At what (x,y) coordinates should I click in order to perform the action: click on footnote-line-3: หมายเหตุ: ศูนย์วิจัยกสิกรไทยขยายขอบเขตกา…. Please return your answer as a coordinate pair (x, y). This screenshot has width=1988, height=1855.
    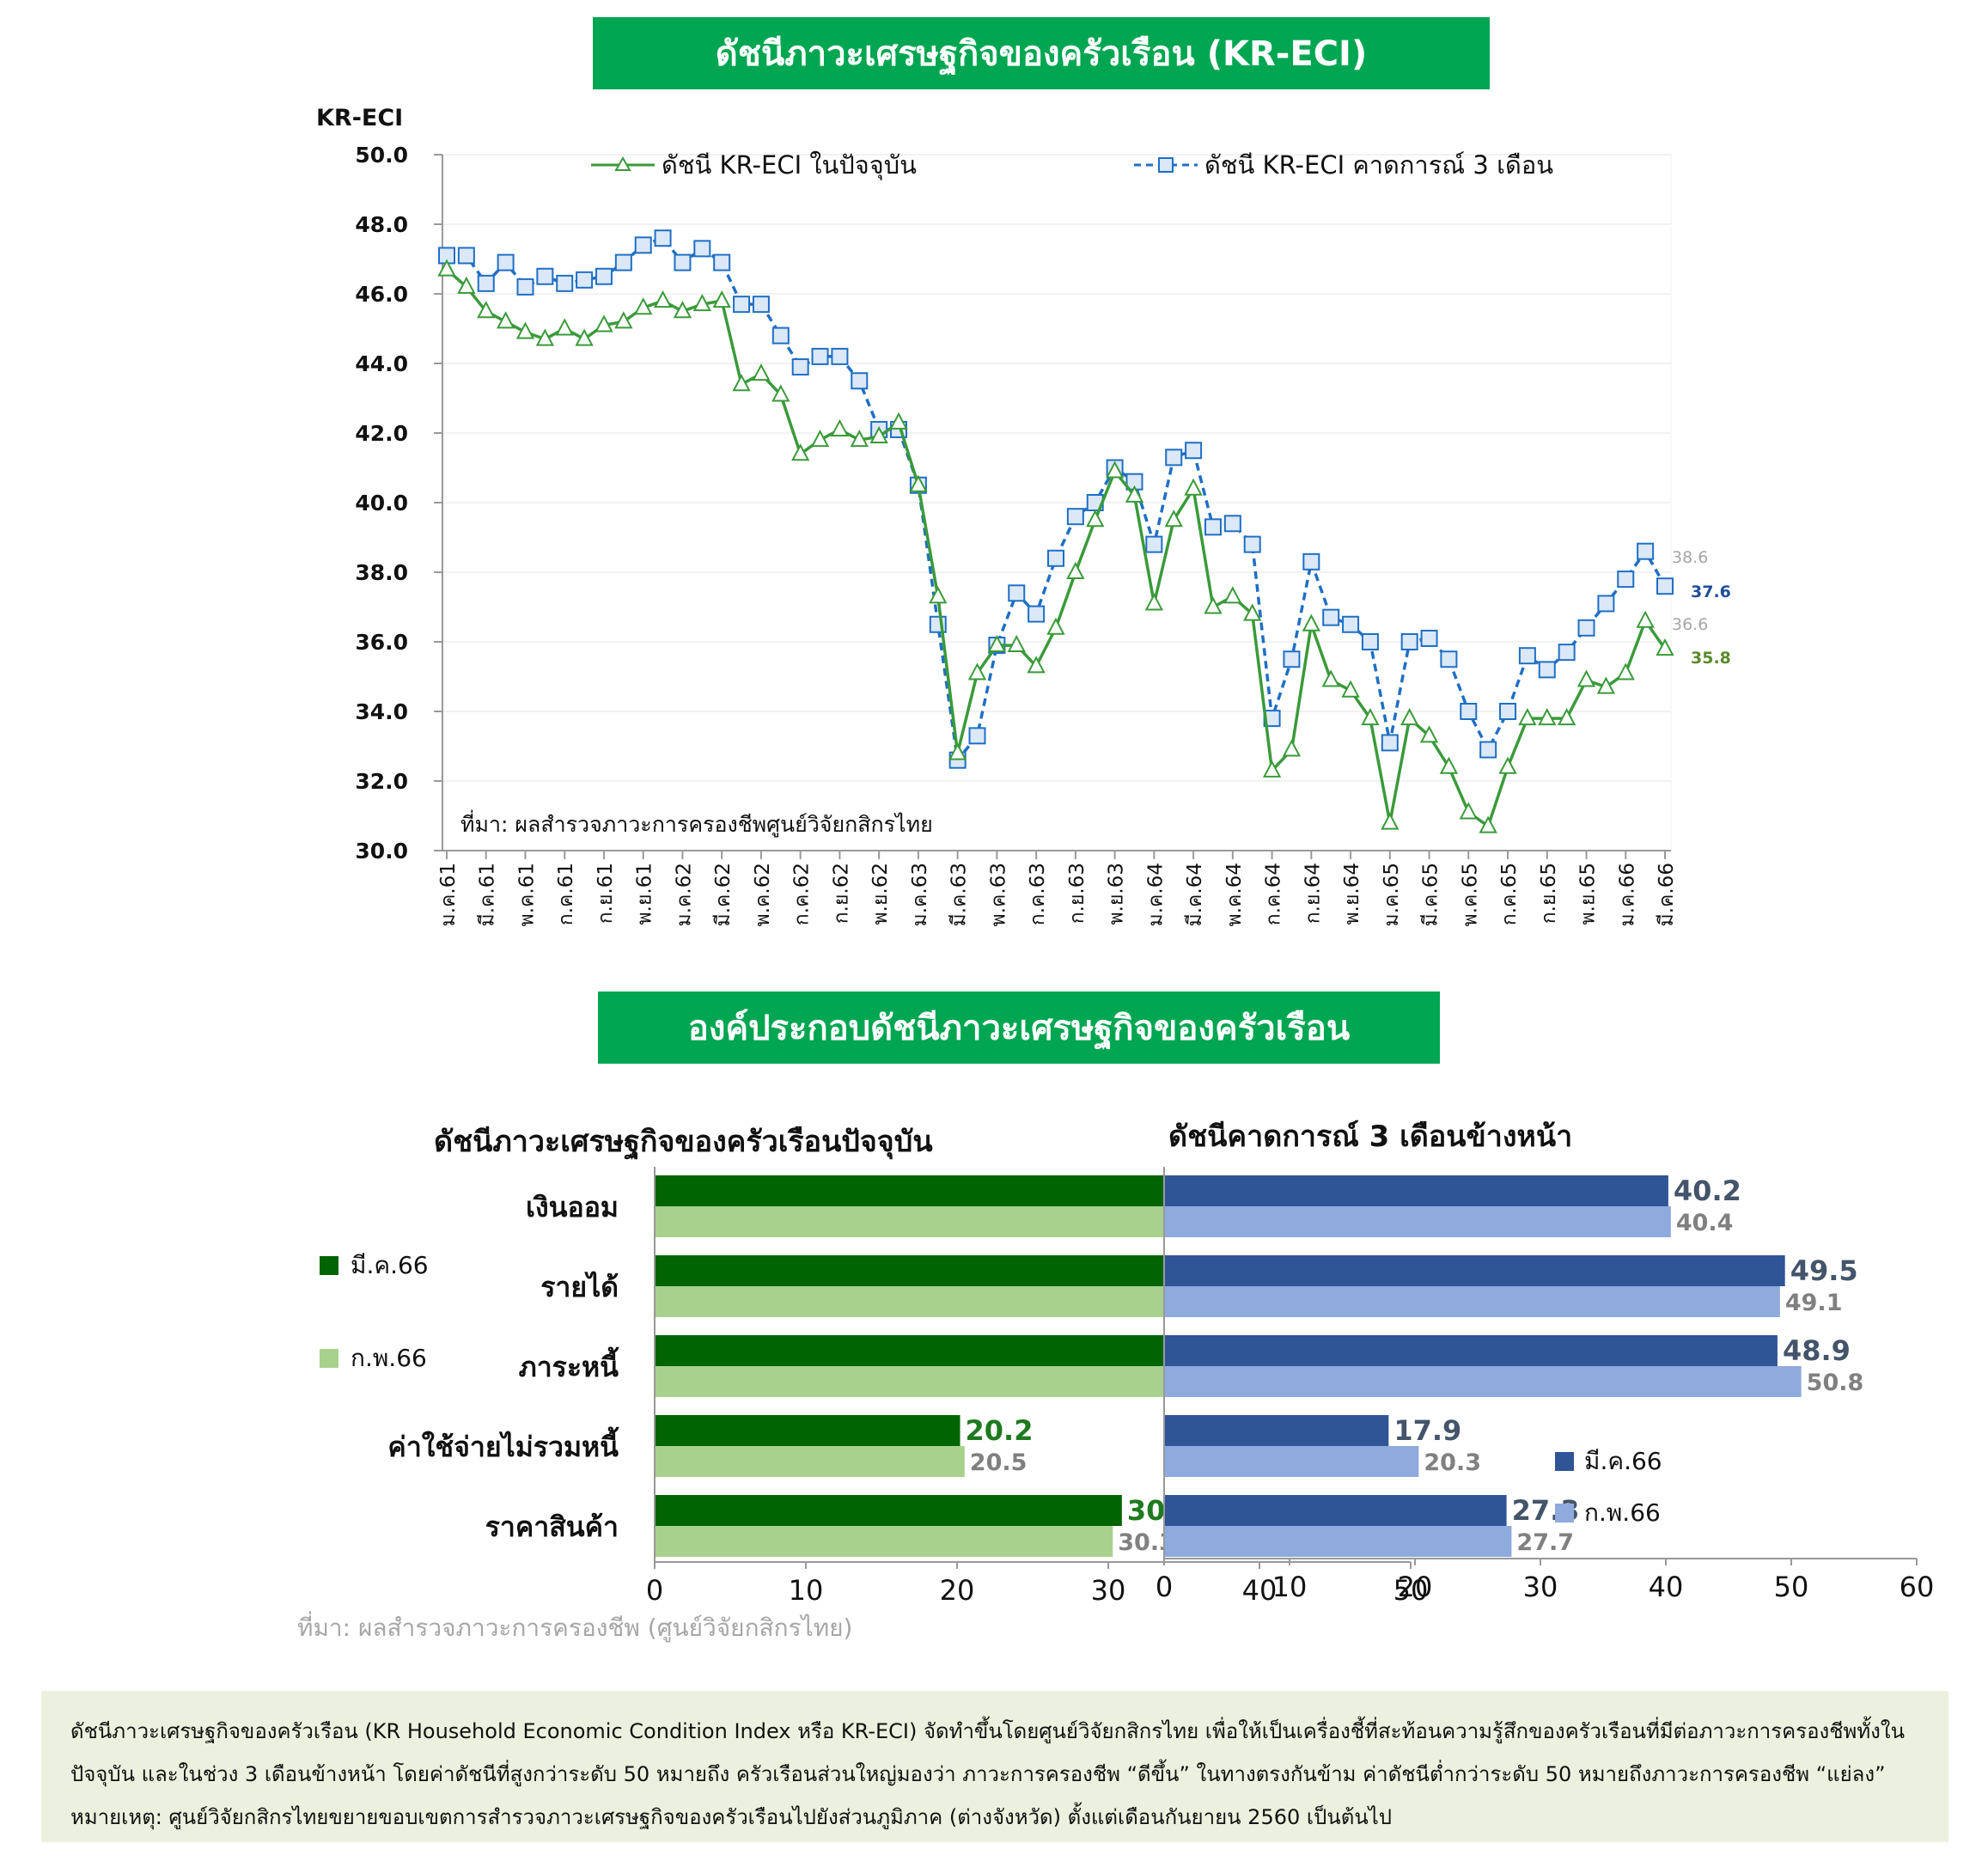
    Looking at the image, I should click on (731, 1817).